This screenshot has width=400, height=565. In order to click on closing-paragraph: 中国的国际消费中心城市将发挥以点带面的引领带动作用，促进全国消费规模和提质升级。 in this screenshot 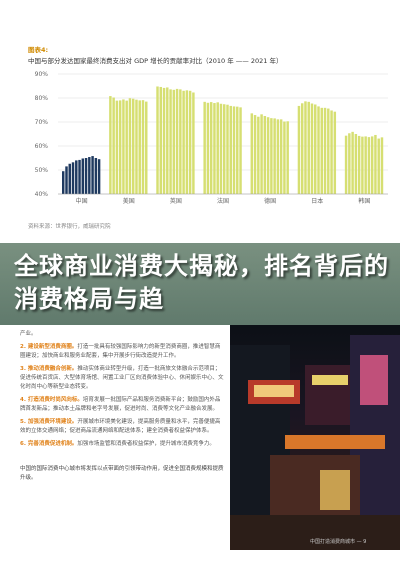, I will do `click(122, 473)`.